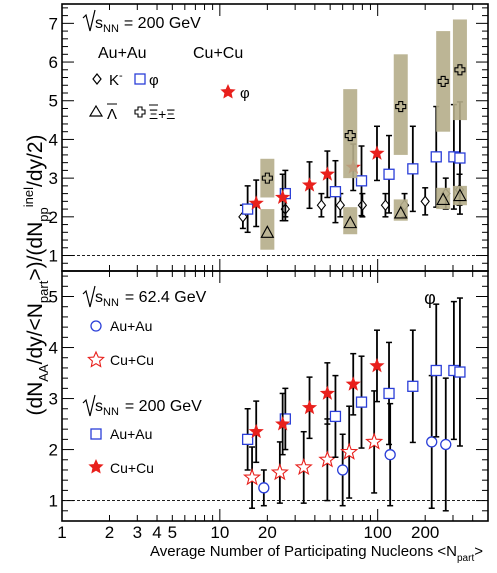  What do you see at coordinates (140, 112) in the screenshot?
I see `legend-marker-cross` at bounding box center [140, 112].